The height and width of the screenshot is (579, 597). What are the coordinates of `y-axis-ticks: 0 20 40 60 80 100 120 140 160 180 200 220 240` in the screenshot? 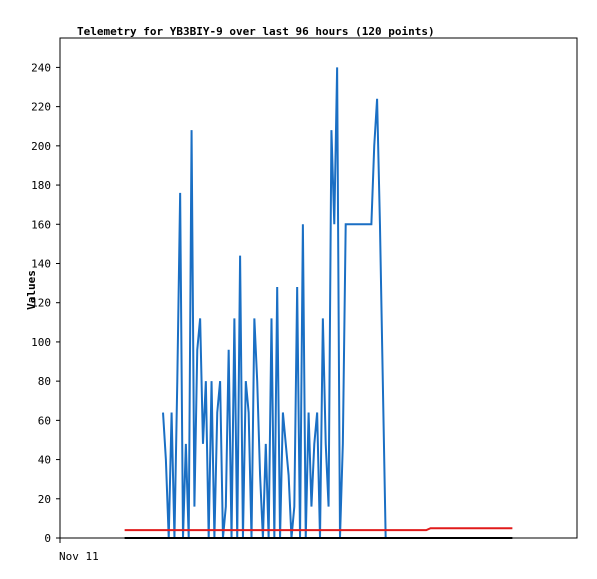 It's located at (46, 303).